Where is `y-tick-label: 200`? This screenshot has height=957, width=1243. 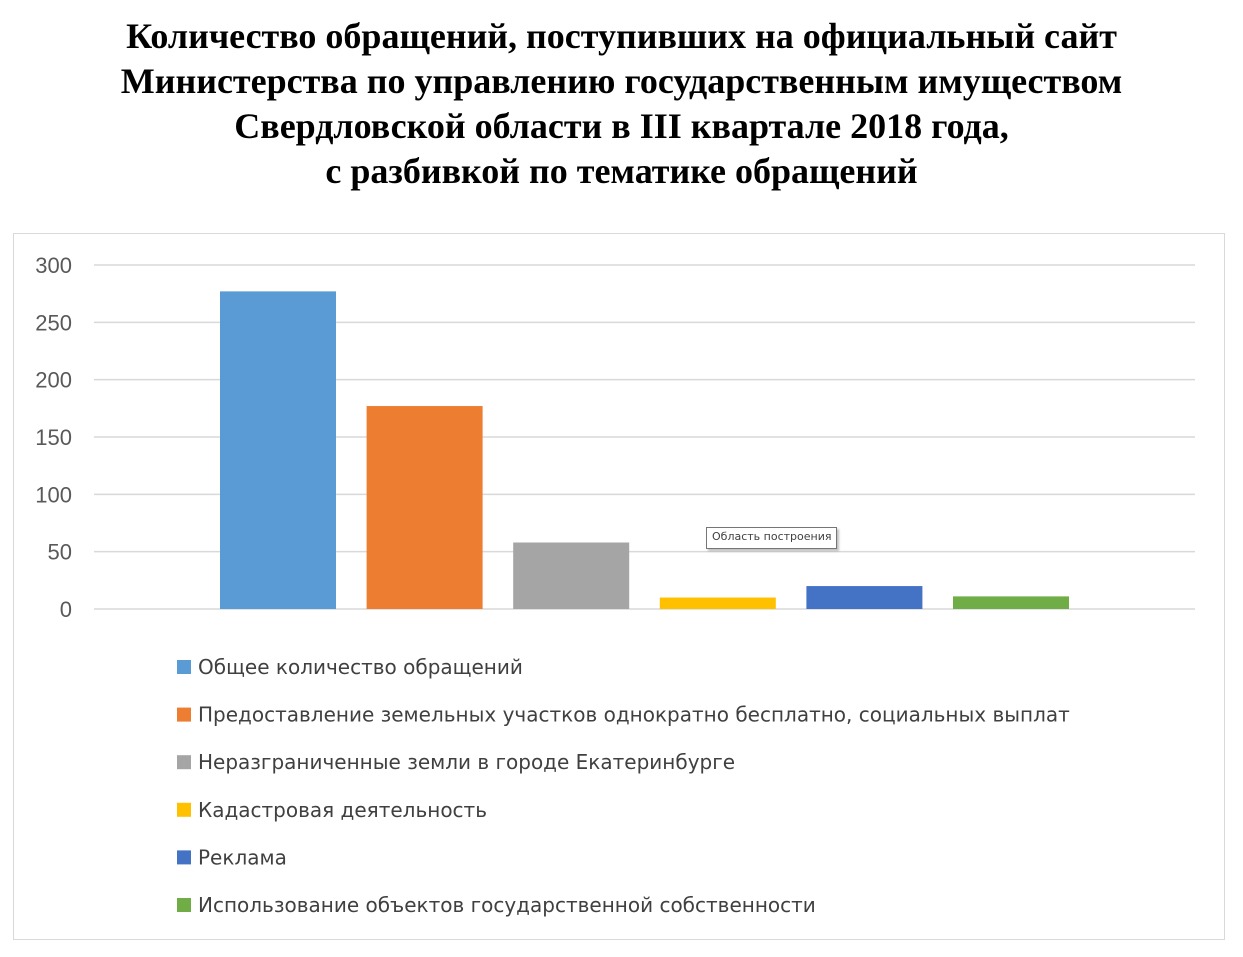 y-tick-label: 200 is located at coordinates (53, 380).